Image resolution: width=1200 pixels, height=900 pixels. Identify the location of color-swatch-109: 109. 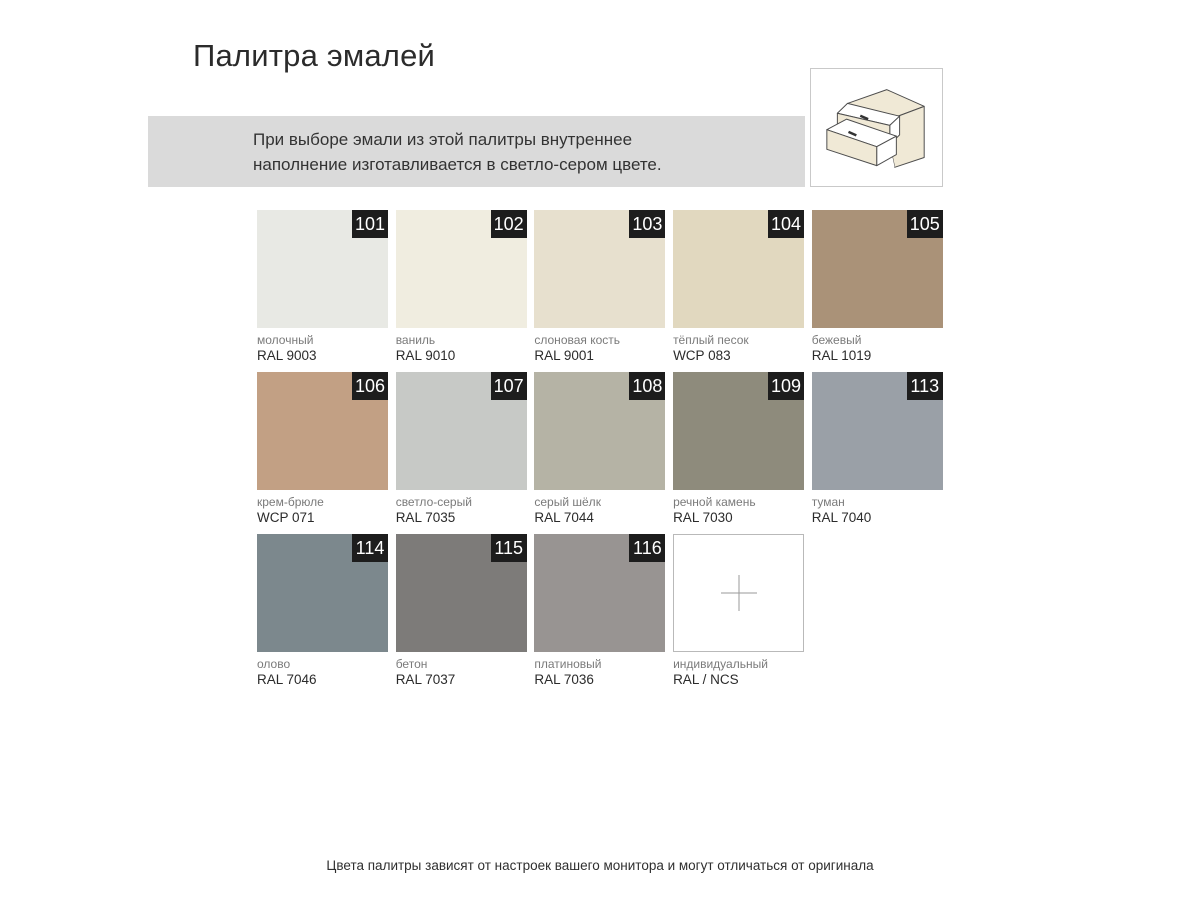
(739, 431).